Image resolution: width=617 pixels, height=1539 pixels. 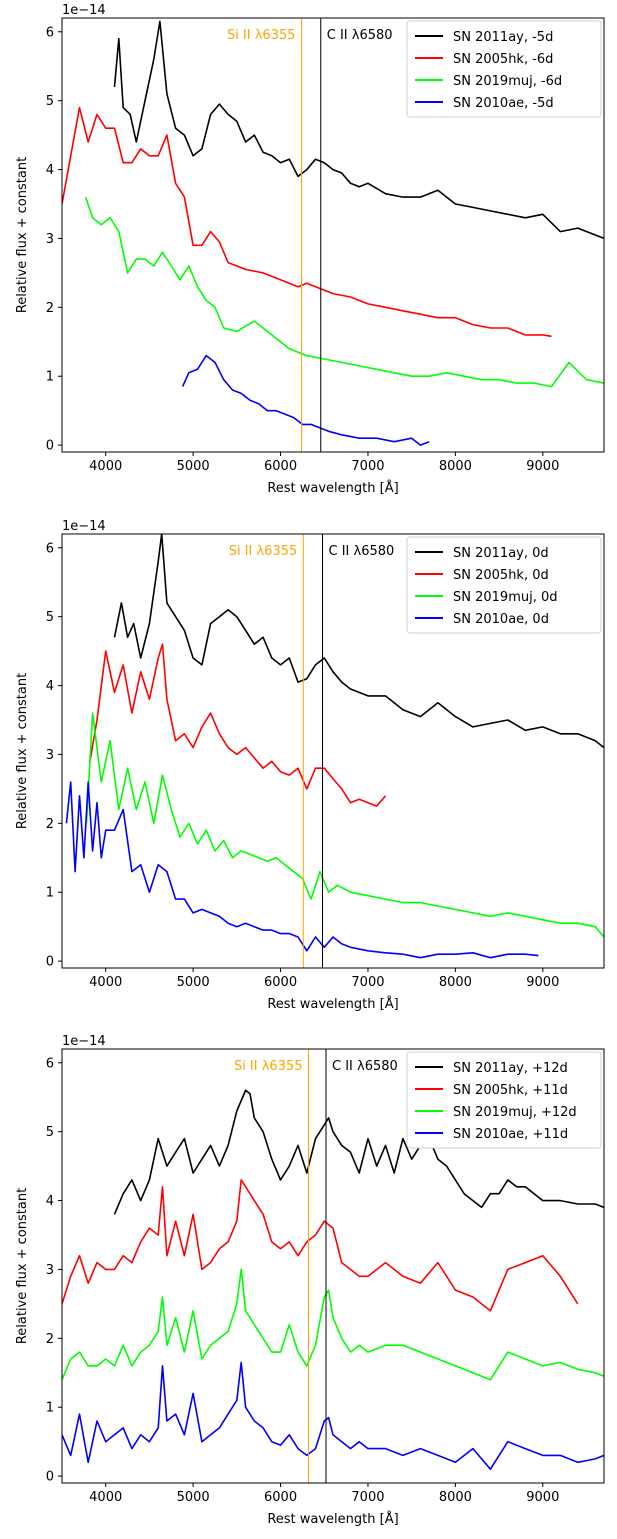 What do you see at coordinates (515, 1112) in the screenshot?
I see `legend-entry: SN 2019muj, +12d` at bounding box center [515, 1112].